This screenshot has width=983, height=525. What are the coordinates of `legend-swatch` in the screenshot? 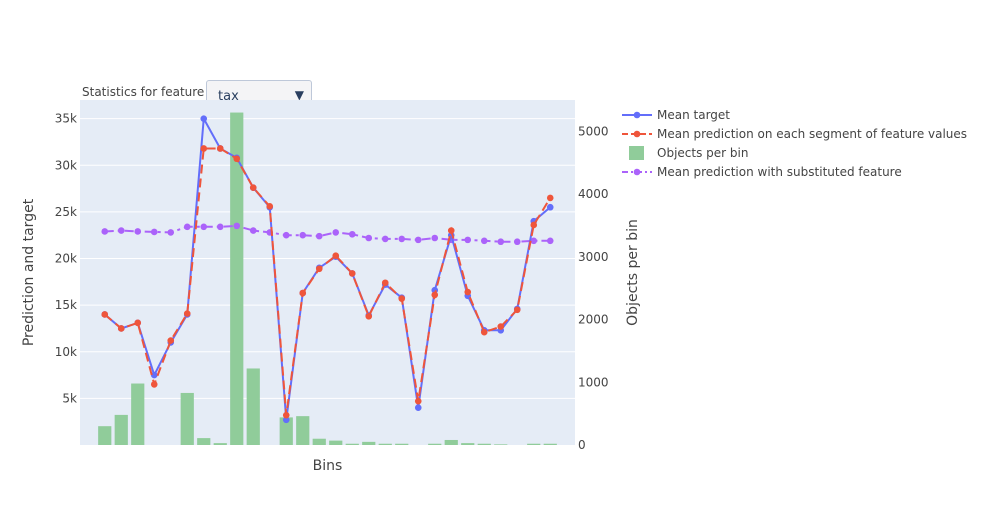 It's located at (636, 153).